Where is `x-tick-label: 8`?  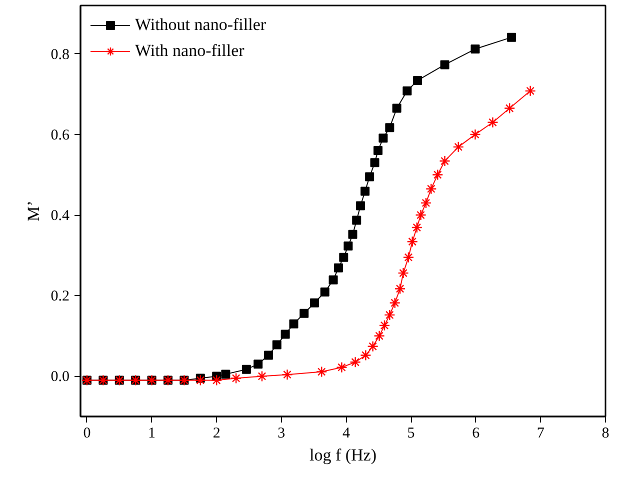 x-tick-label: 8 is located at coordinates (606, 434).